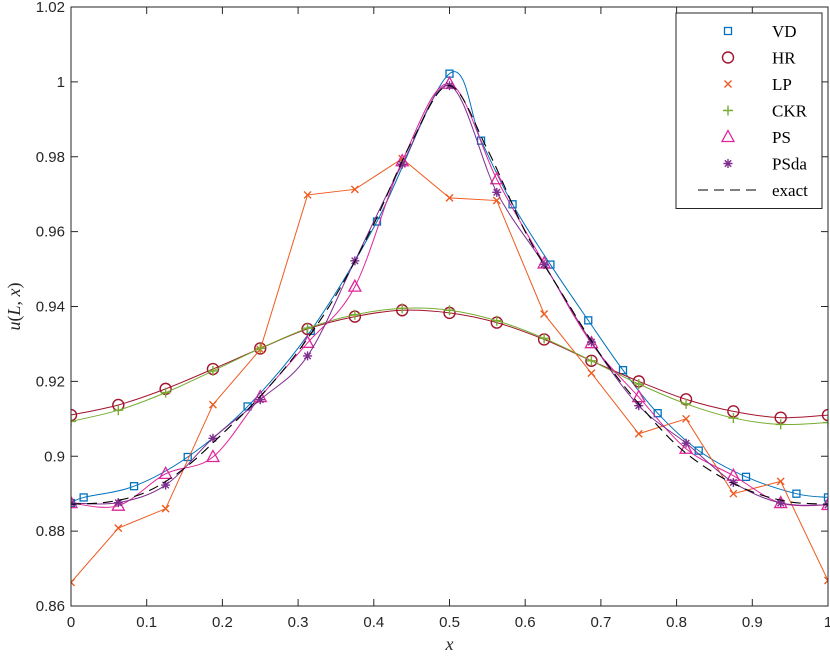 The height and width of the screenshot is (656, 830). What do you see at coordinates (790, 190) in the screenshot?
I see `legend-label: exact` at bounding box center [790, 190].